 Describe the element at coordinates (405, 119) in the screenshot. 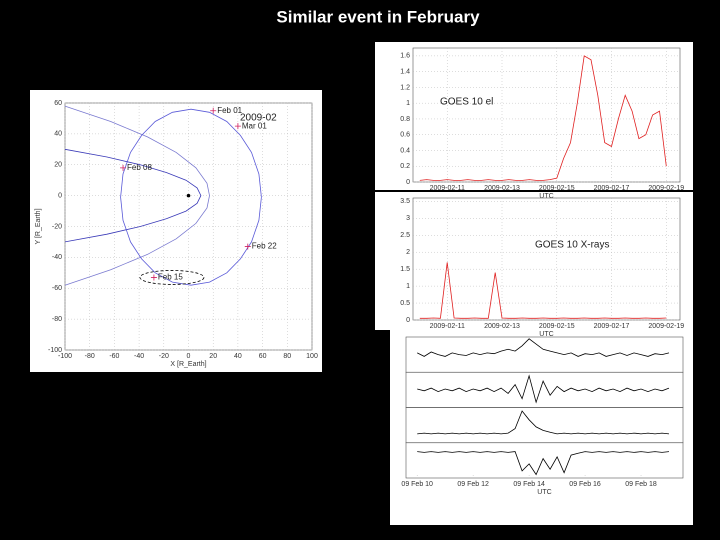

I see `y-tick-label: 0.8` at that location.